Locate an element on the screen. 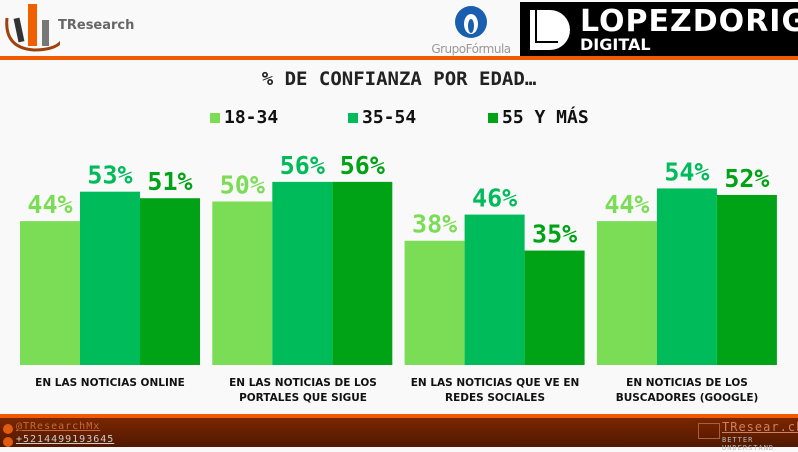 This screenshot has width=798, height=452. lopezdoriga-icon is located at coordinates (550, 30).